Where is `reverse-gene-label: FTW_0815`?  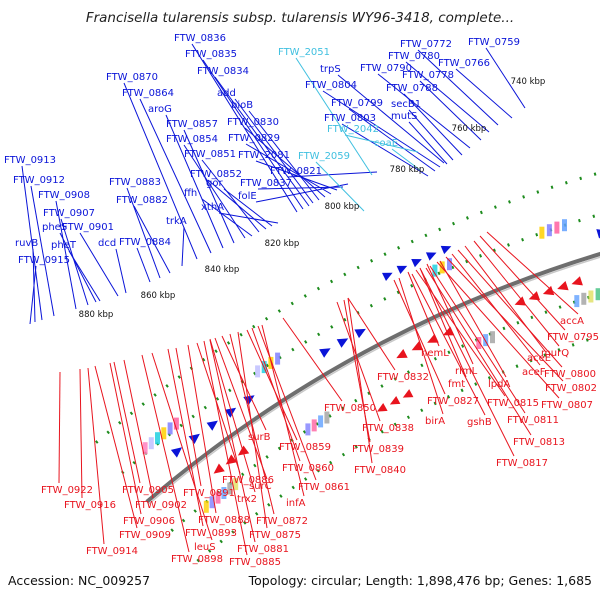
reverse-gene-label: FTW_0815 is located at coordinates (513, 403).